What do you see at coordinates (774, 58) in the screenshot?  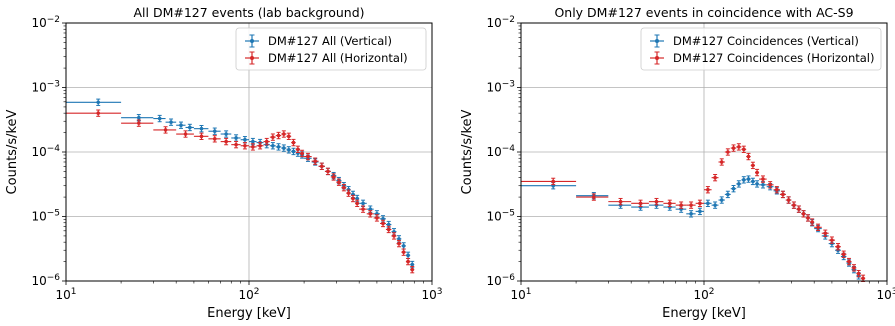 I see `legend-label: DM#127 Coincidences (Horizontal)` at bounding box center [774, 58].